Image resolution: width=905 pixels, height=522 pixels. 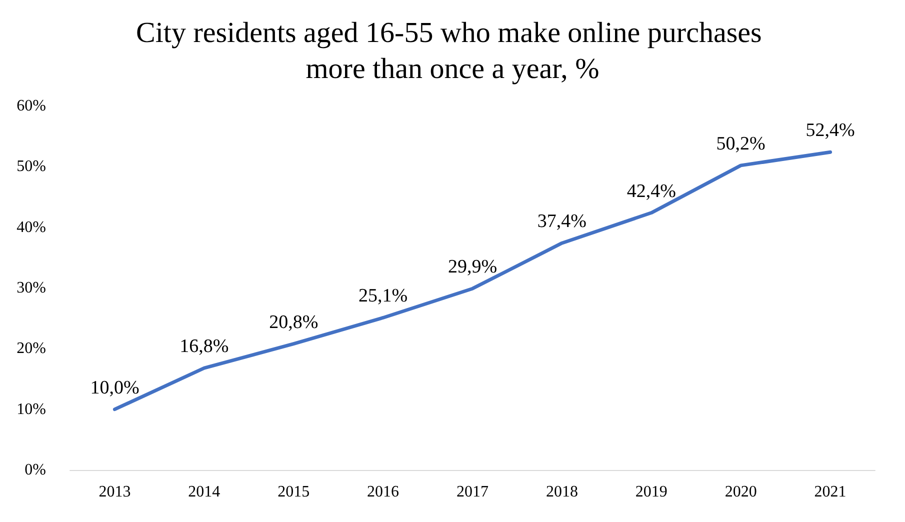 I want to click on y-tick-label: 30%, so click(x=31, y=288).